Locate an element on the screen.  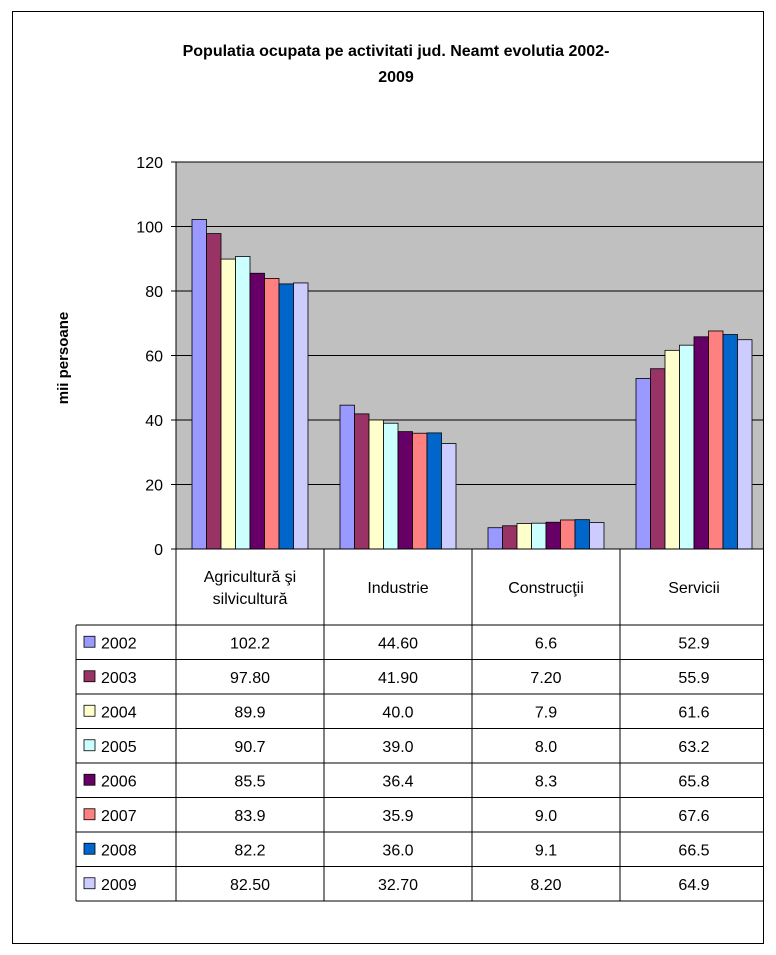
y-tick-label: 100 is located at coordinates (149, 228).